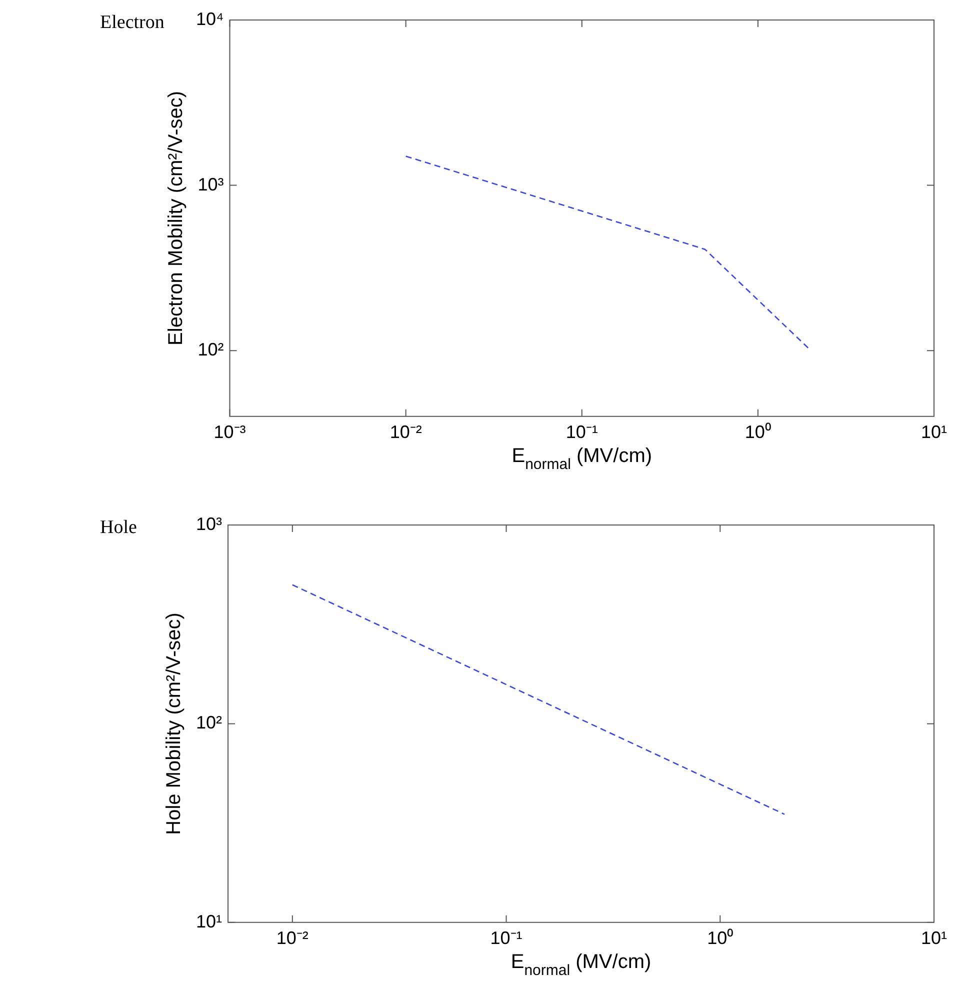 The width and height of the screenshot is (956, 986). Describe the element at coordinates (230, 432) in the screenshot. I see `x-tick-label: 10⁻³` at that location.